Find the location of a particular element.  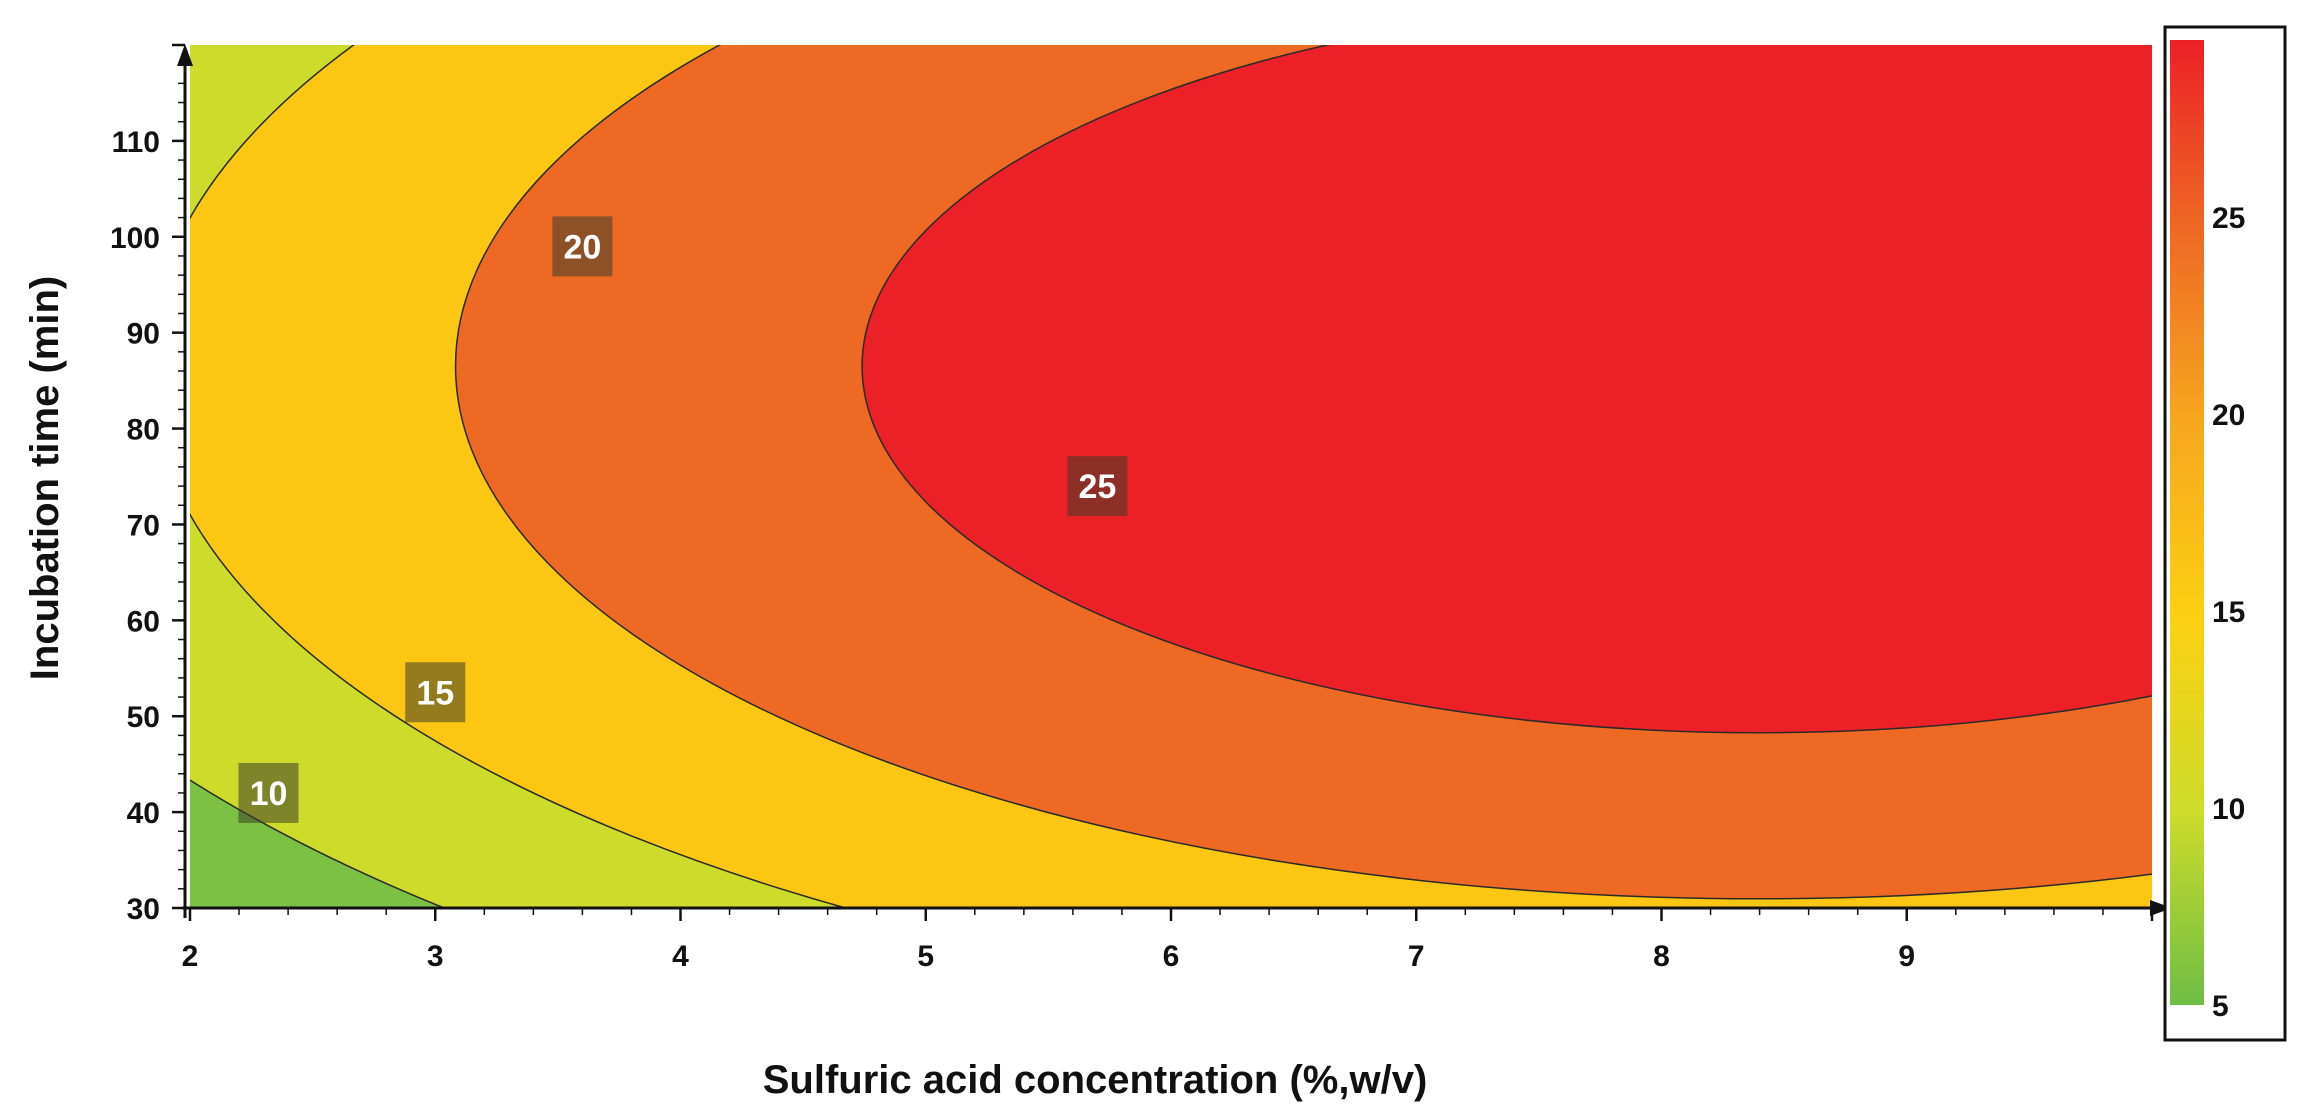

contour-label: 20 is located at coordinates (582, 246).